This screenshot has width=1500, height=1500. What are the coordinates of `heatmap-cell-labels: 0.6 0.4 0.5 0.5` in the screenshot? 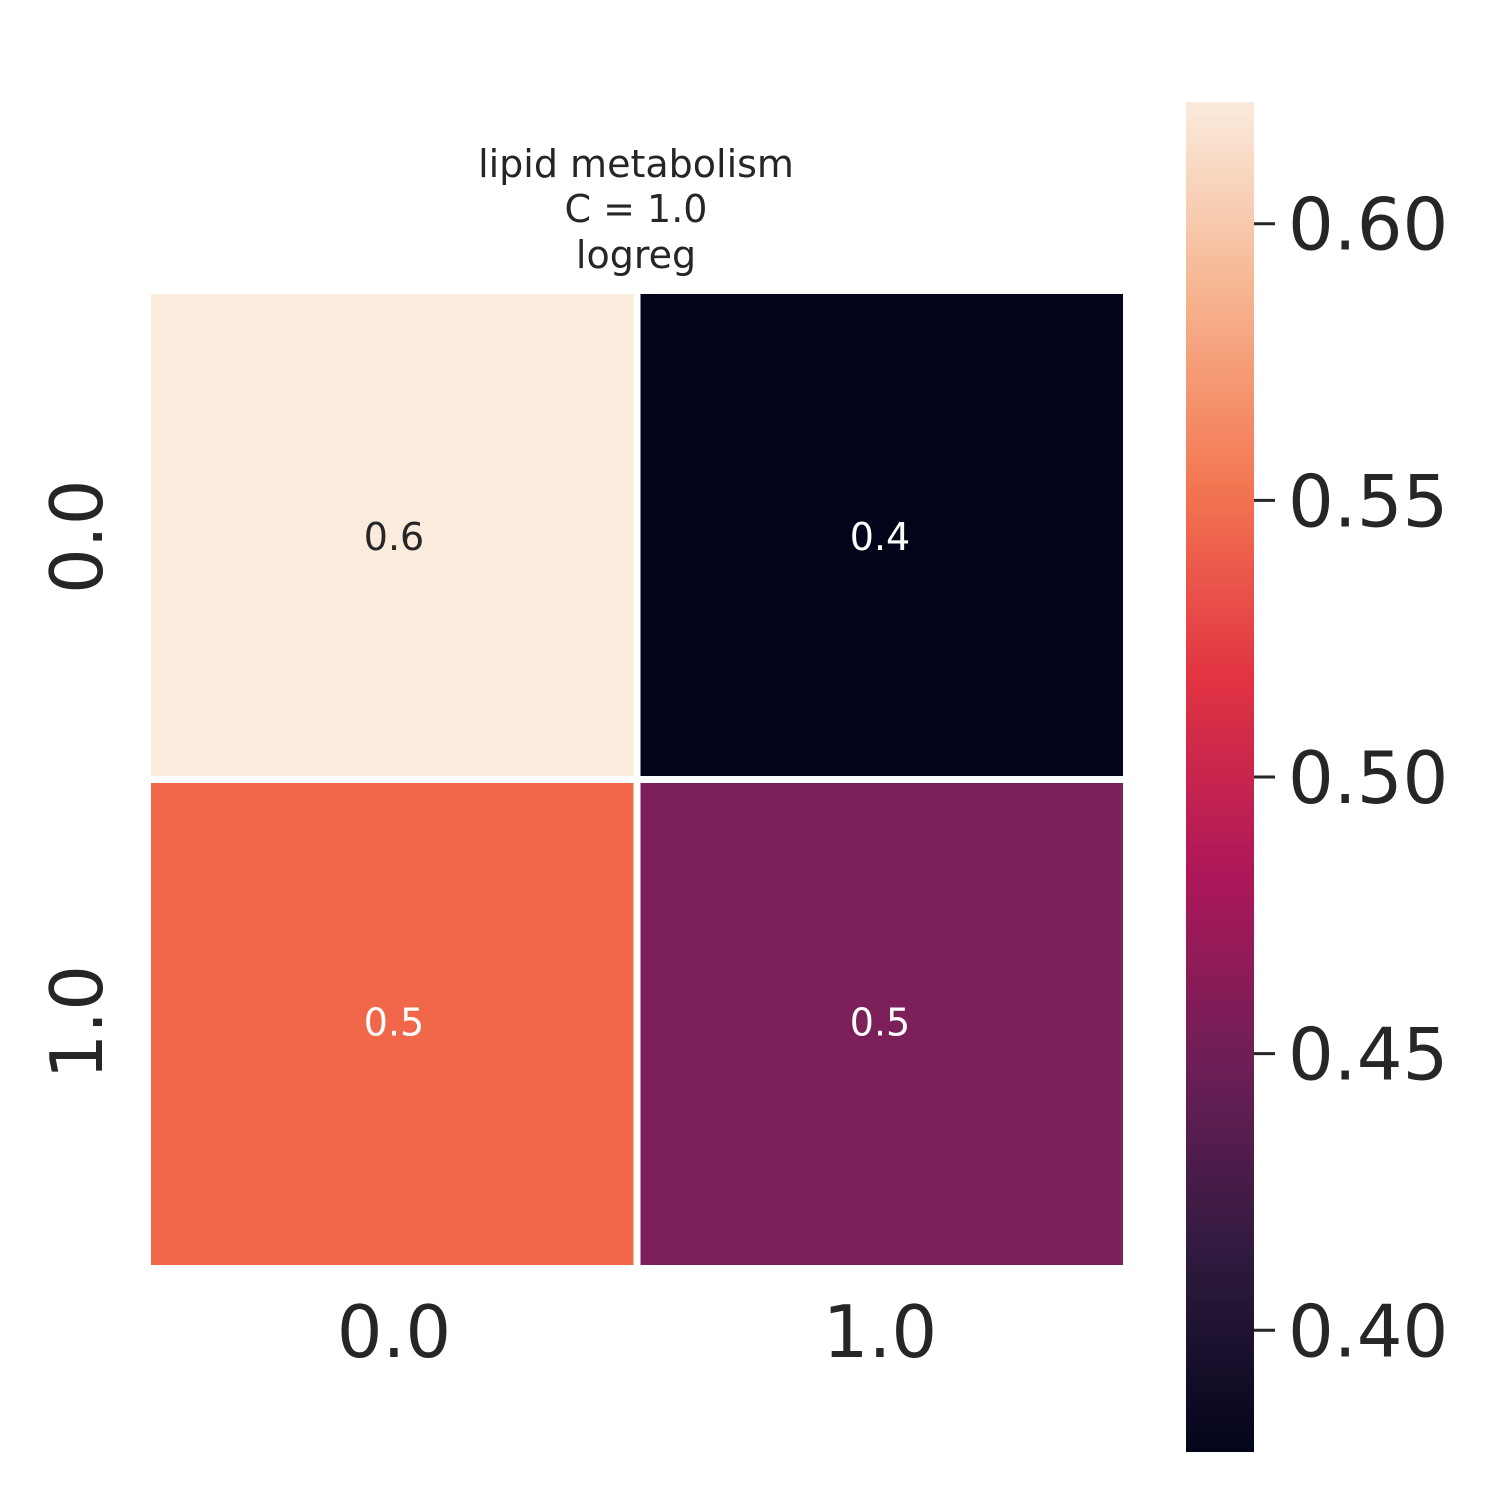 It's located at (637, 780).